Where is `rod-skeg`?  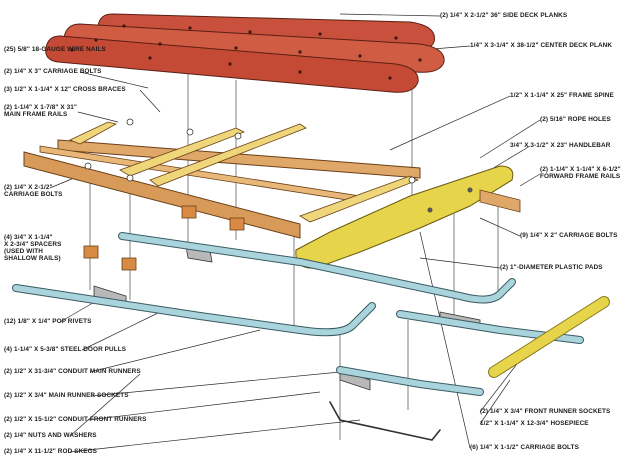 rod-skeg is located at coordinates (385, 421).